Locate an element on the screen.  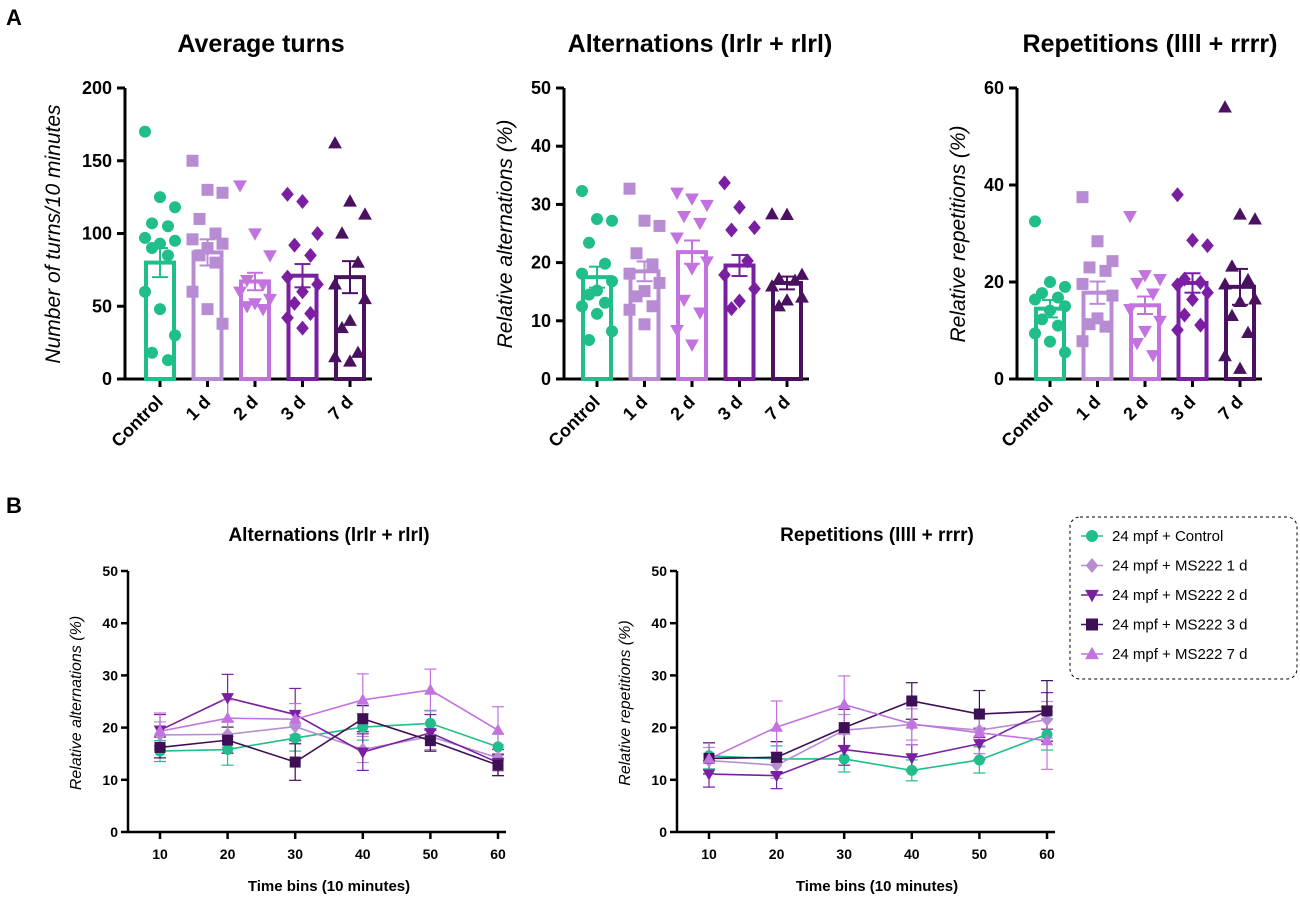
y-tick-label: 20 is located at coordinates (994, 282).